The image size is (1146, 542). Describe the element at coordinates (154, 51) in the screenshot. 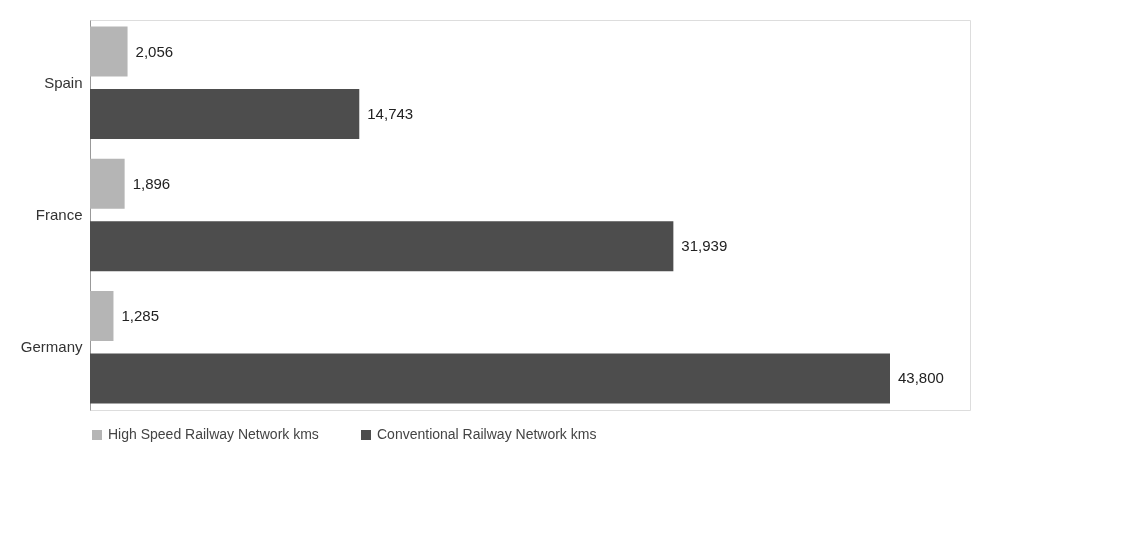

I see `data-label: 2,056` at that location.